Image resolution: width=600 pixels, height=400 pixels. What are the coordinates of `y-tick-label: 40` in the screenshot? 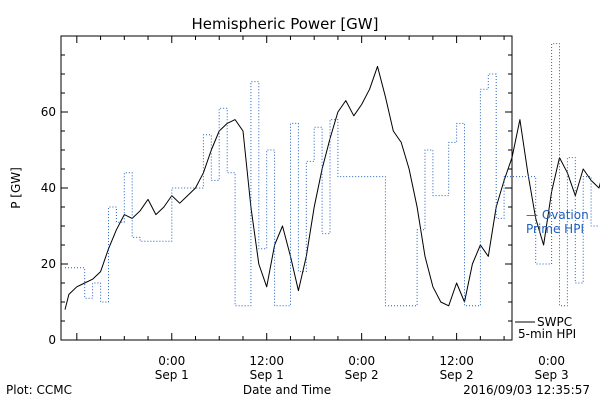 It's located at (48, 188).